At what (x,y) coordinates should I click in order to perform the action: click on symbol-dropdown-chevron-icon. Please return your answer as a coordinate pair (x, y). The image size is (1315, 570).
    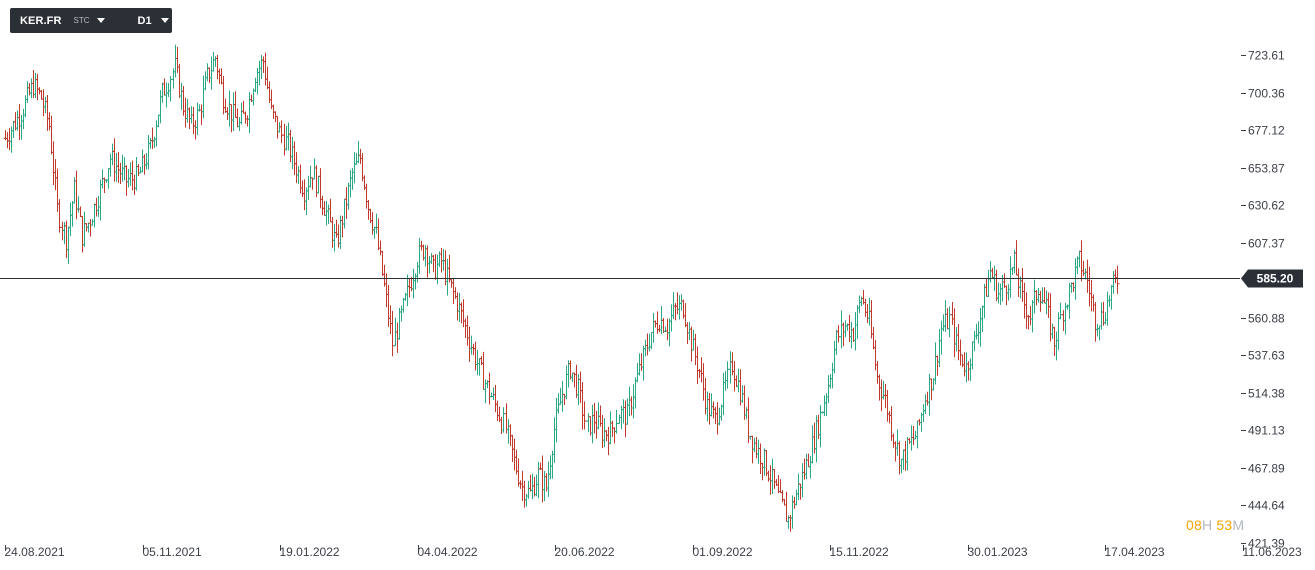
    Looking at the image, I should click on (100, 20).